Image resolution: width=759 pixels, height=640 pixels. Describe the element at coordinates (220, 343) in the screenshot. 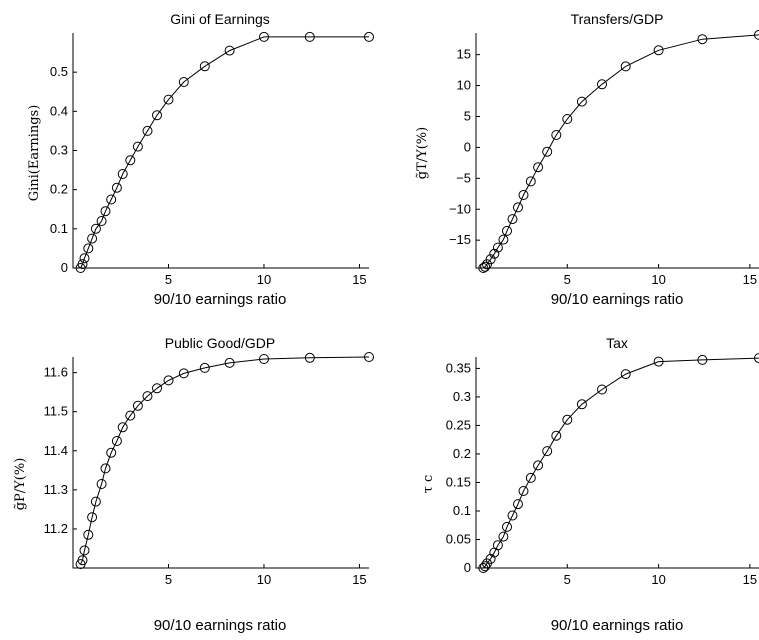

I see `chart-title: Public Good/GDP` at that location.